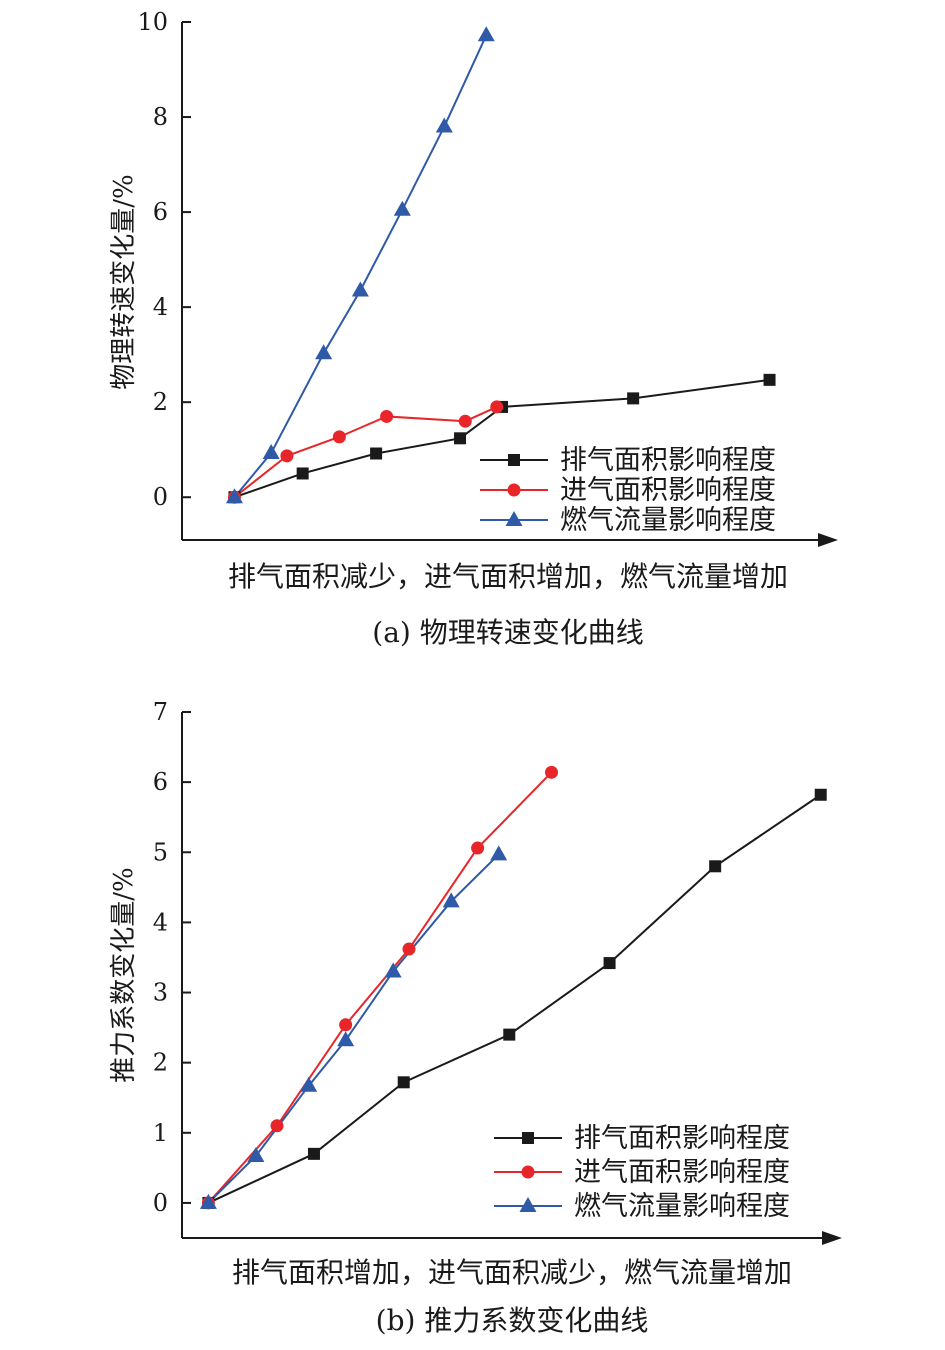  Describe the element at coordinates (152, 22) in the screenshot. I see `y-tick-label: 10` at that location.